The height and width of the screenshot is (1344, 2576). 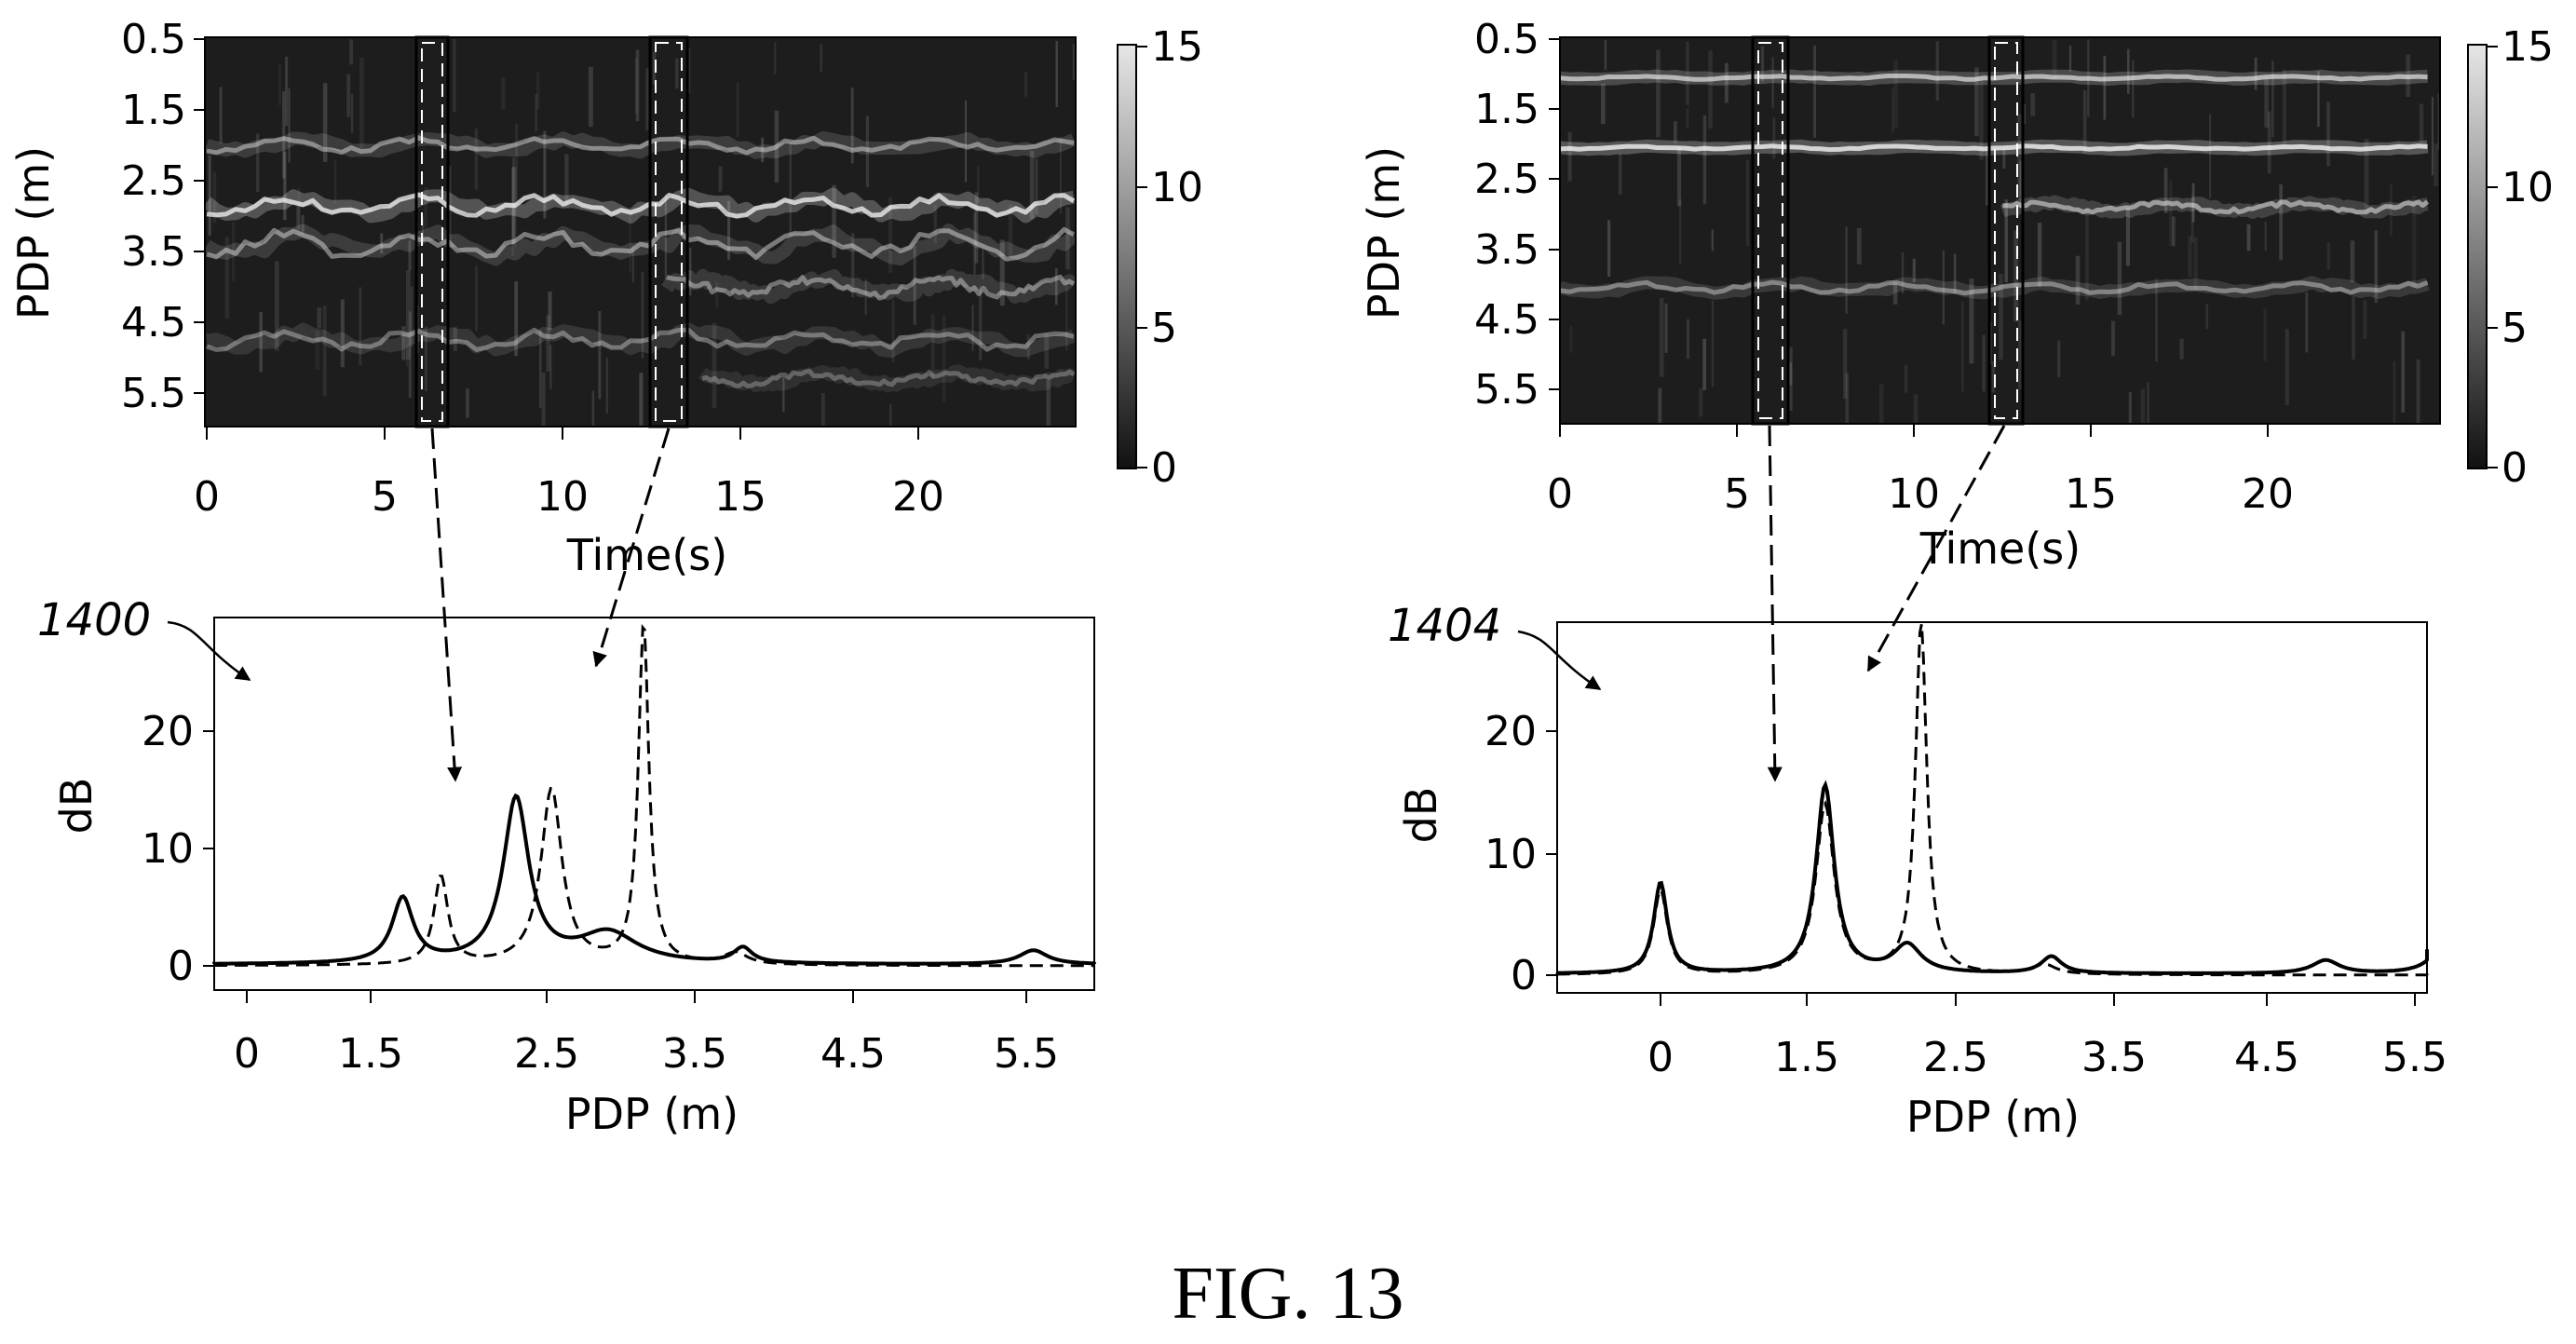 What do you see at coordinates (168, 731) in the screenshot?
I see `left-spectrum-ytick: 20` at bounding box center [168, 731].